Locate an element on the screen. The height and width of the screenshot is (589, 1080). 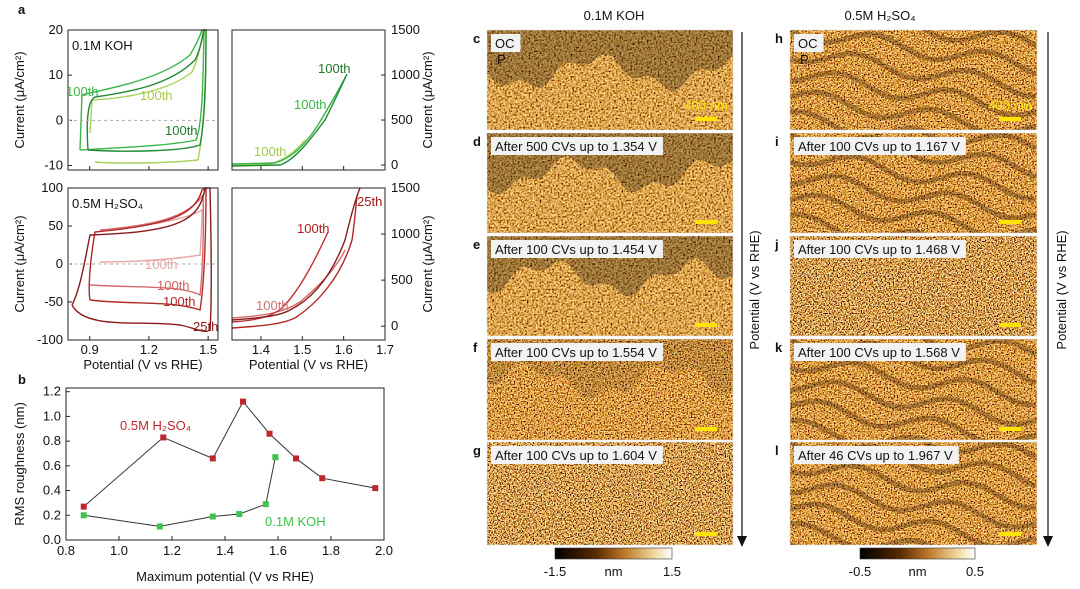
colorbar-max: 0.5 is located at coordinates (975, 571).